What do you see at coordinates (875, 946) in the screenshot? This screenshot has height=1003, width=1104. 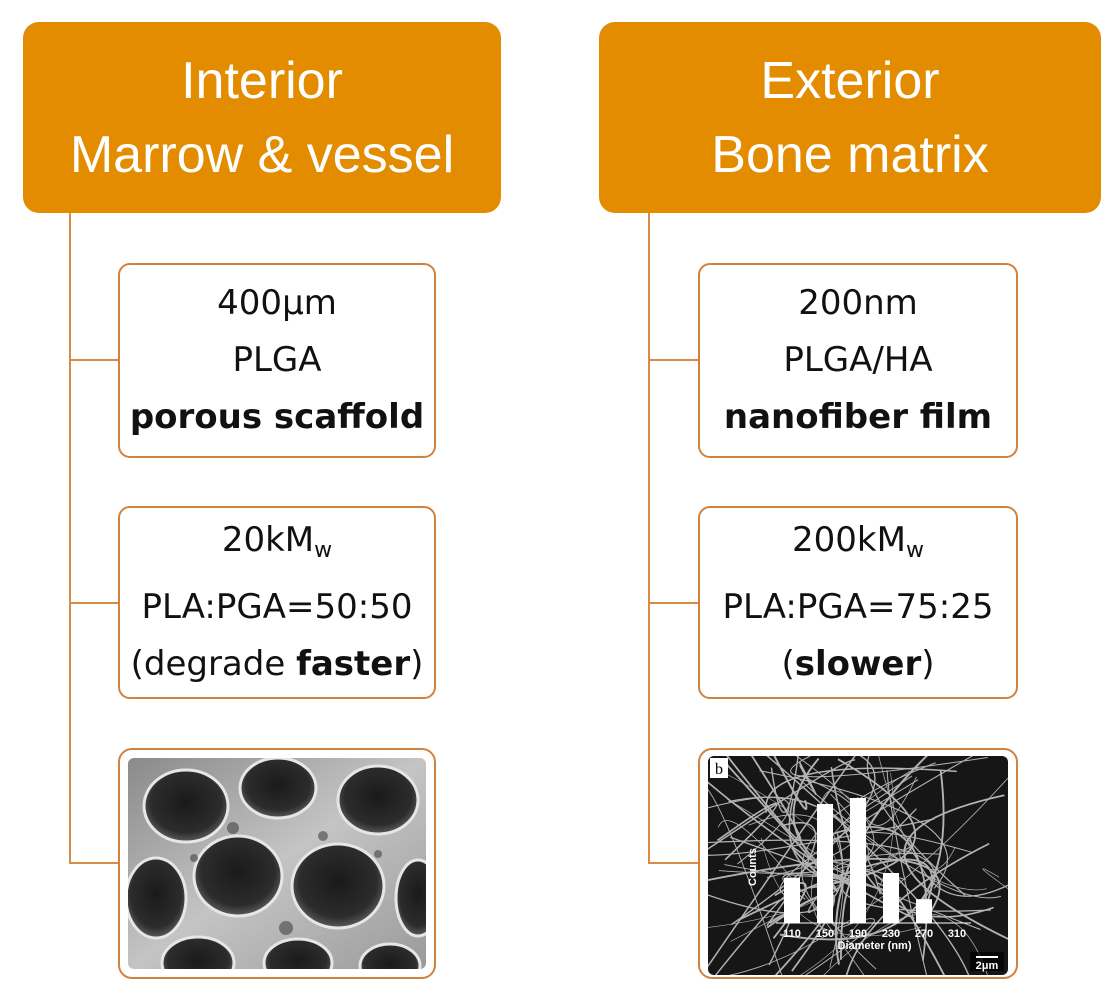 I see `histogram-xlabel: Diameter (nm)` at bounding box center [875, 946].